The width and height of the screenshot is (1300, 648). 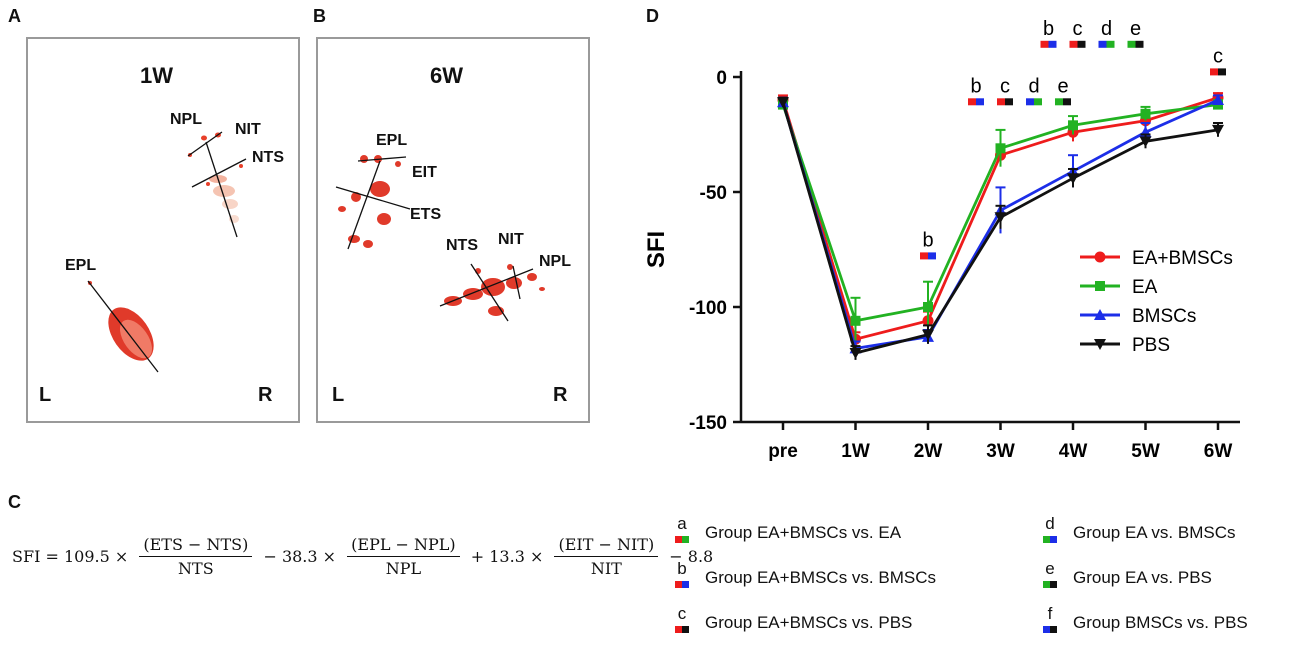 What do you see at coordinates (1050, 613) in the screenshot?
I see `key-letter-f: f` at bounding box center [1050, 613].